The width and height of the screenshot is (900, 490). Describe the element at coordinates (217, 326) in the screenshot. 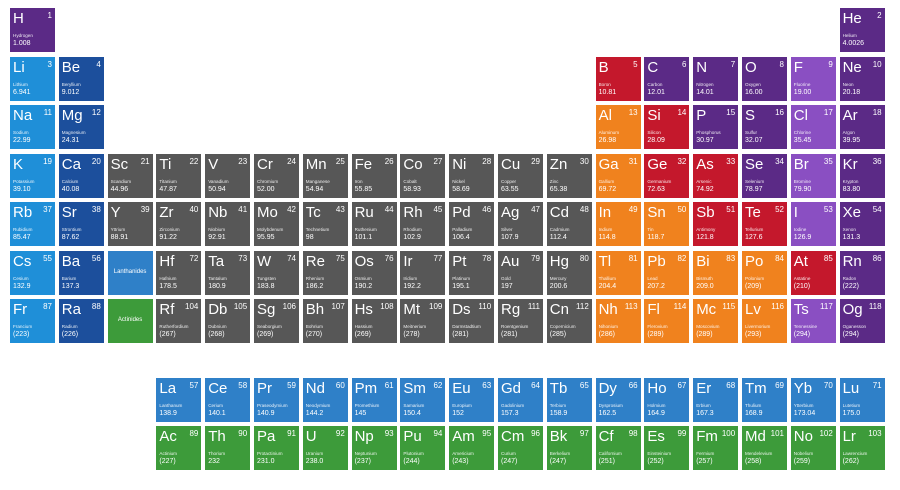

I see `element-name: Dubnium` at that location.